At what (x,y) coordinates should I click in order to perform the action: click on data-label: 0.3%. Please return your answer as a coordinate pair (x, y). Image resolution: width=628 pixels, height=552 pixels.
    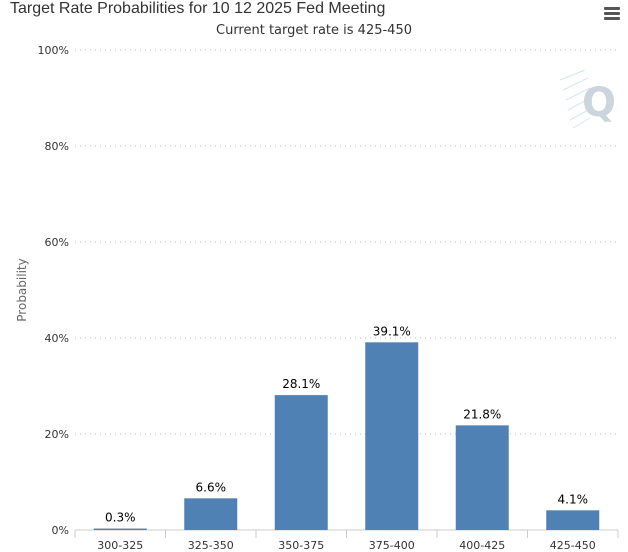
    Looking at the image, I should click on (120, 518).